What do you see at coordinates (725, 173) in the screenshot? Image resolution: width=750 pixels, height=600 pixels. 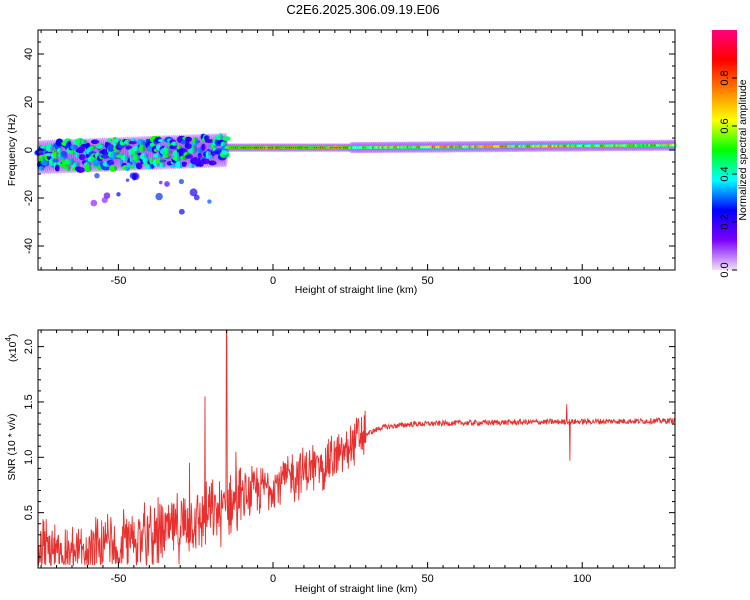 I see `colorbar-tick-label: 0.4` at bounding box center [725, 173].